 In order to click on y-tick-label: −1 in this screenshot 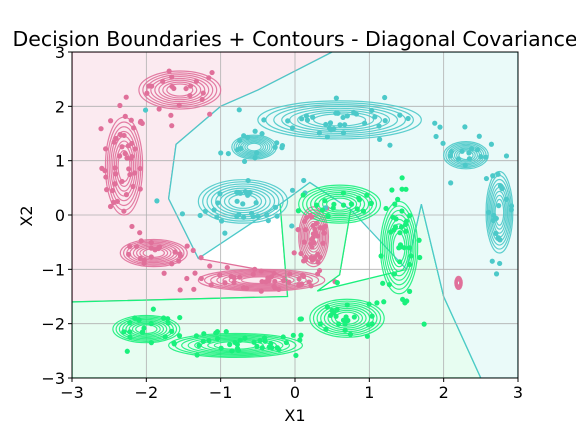, I will do `click(53, 269)`.